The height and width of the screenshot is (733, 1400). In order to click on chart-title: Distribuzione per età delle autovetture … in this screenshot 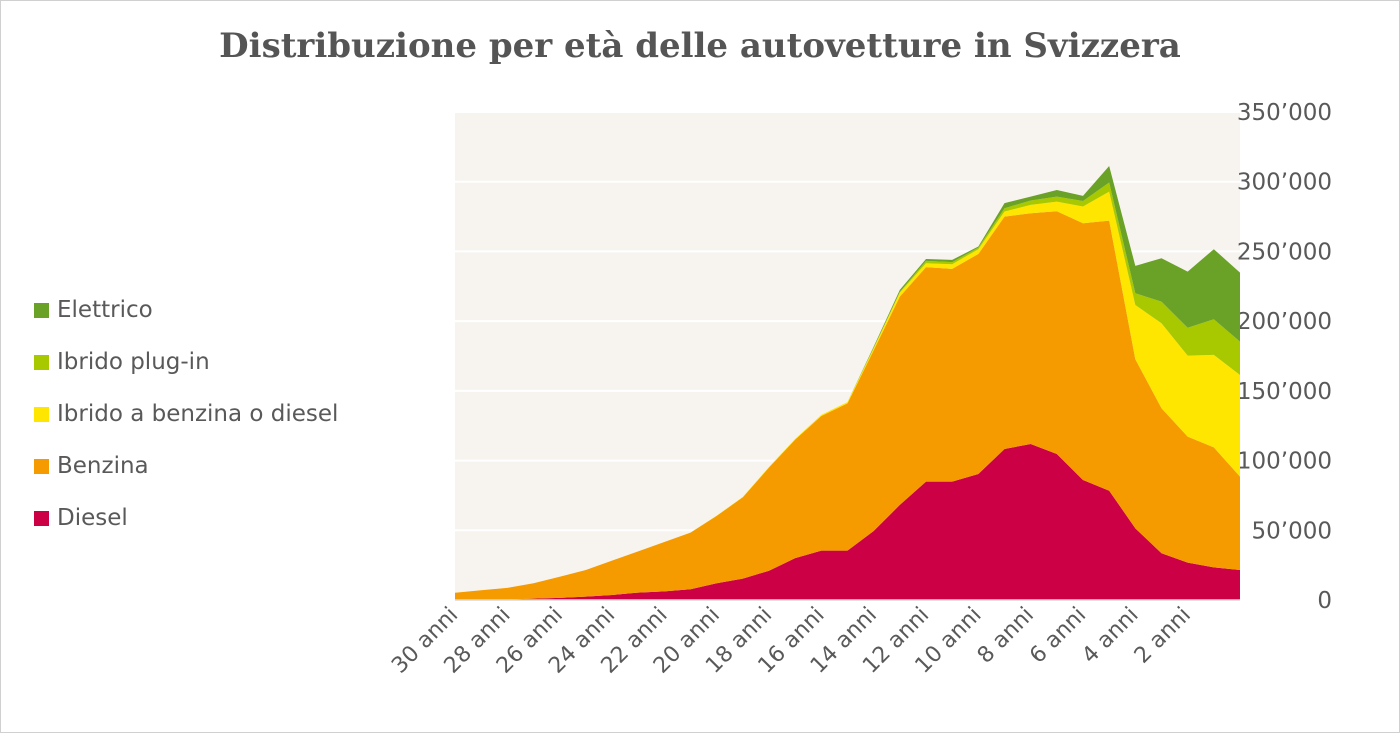, I will do `click(700, 46)`.